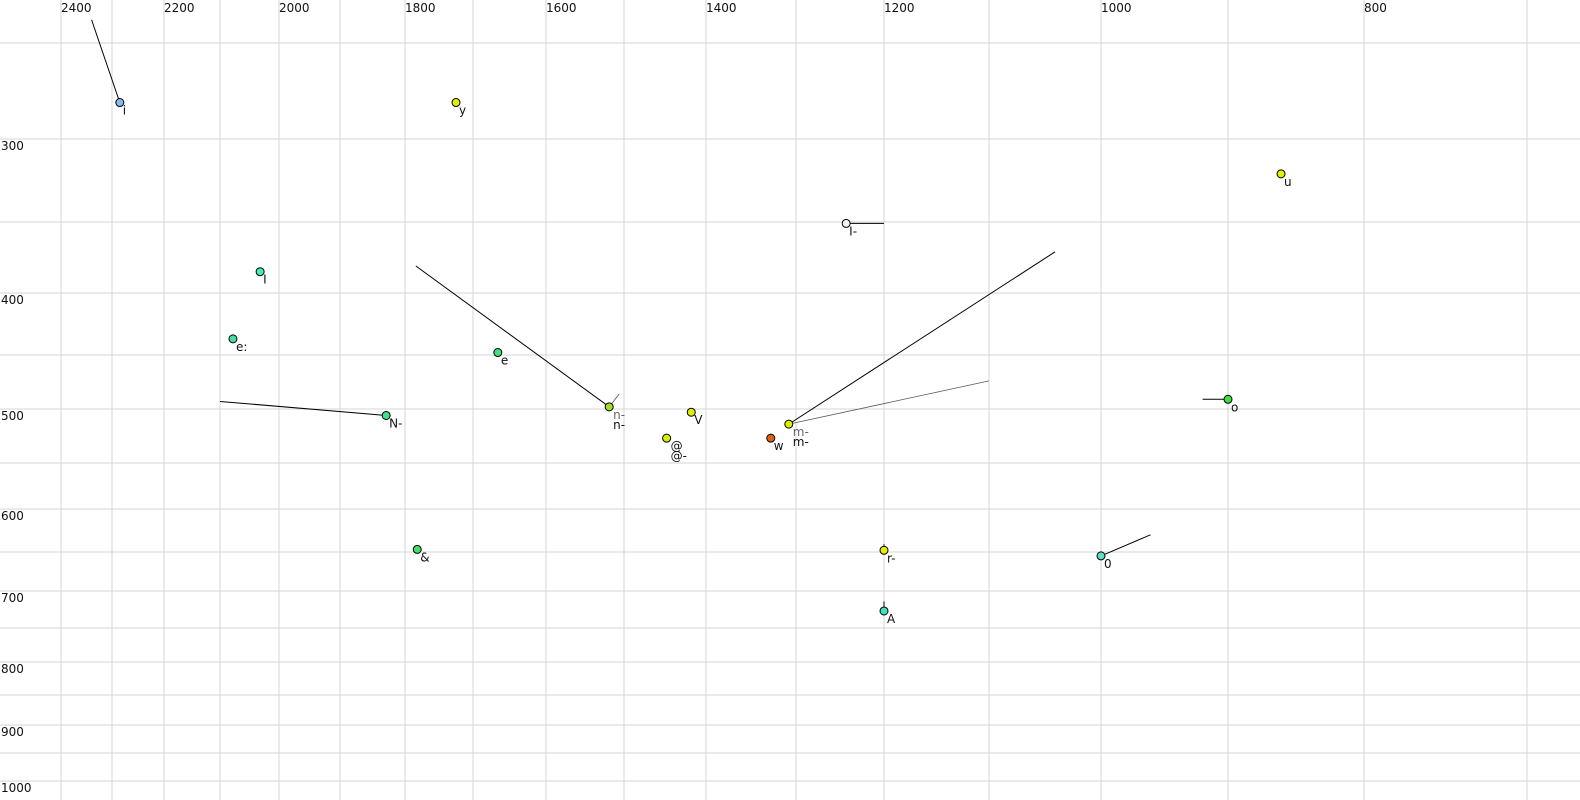 The height and width of the screenshot is (800, 1580). I want to click on y-tick-label: 900, so click(12, 732).